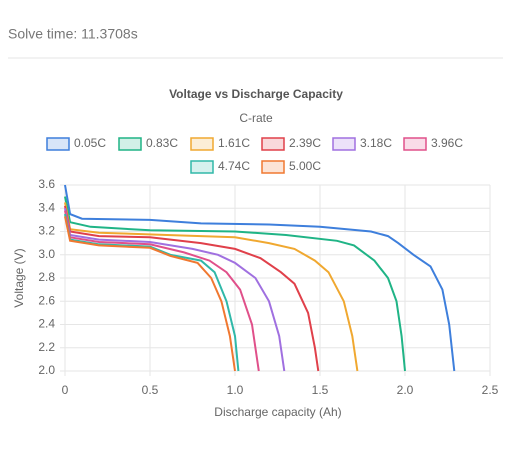 This screenshot has width=516, height=454. Describe the element at coordinates (234, 143) in the screenshot. I see `legend-label: 1.61C` at that location.